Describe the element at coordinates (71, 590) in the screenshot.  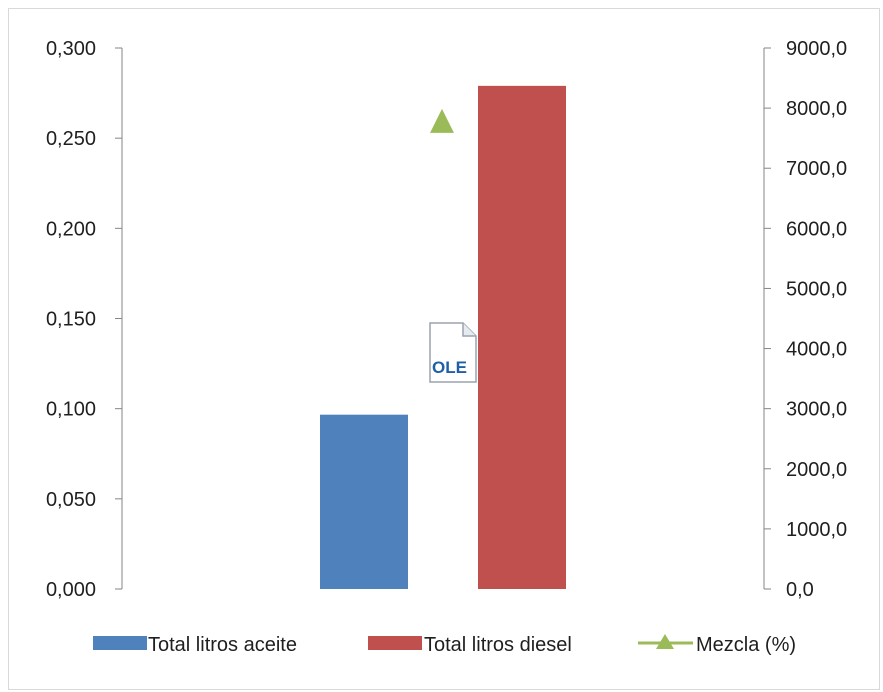
I see `left-tick-label: 0,000` at that location.